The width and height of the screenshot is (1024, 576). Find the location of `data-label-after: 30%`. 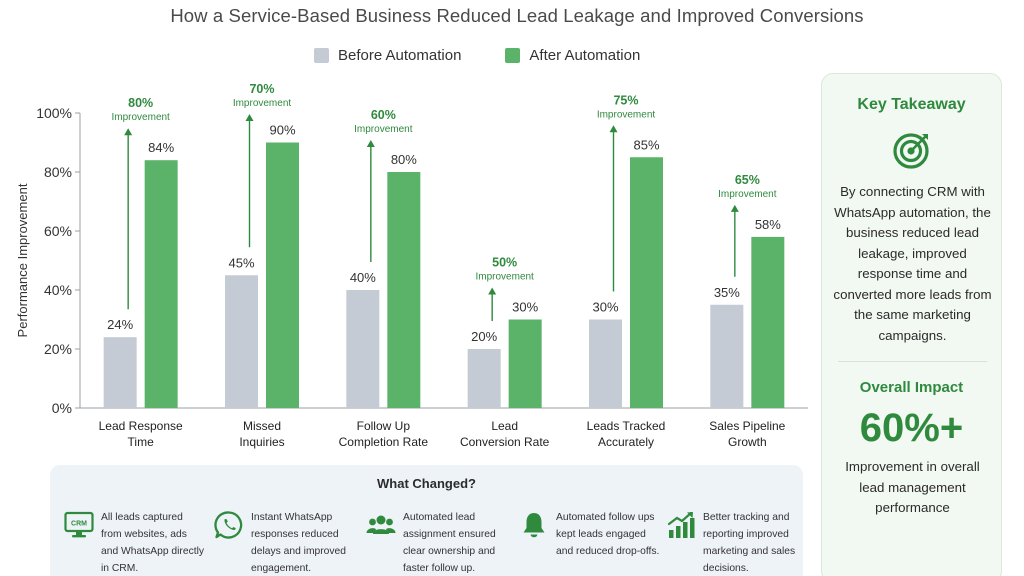

data-label-after: 30% is located at coordinates (525, 307).